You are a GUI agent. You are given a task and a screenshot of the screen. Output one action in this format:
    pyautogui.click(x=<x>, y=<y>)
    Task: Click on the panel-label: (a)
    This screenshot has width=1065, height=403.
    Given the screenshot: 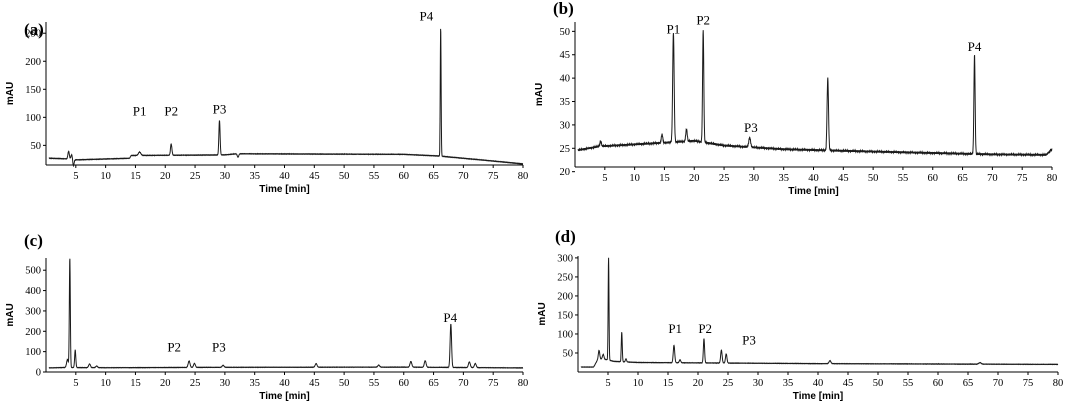 What is the action you would take?
    pyautogui.click(x=34, y=29)
    